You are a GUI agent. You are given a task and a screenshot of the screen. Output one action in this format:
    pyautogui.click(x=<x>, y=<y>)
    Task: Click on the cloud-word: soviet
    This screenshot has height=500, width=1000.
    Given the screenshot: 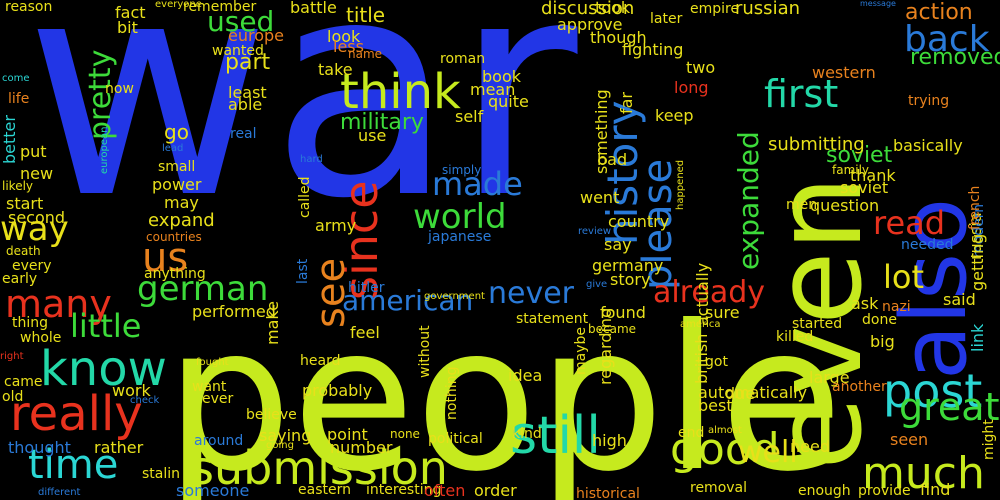 What is the action you would take?
    pyautogui.click(x=859, y=155)
    